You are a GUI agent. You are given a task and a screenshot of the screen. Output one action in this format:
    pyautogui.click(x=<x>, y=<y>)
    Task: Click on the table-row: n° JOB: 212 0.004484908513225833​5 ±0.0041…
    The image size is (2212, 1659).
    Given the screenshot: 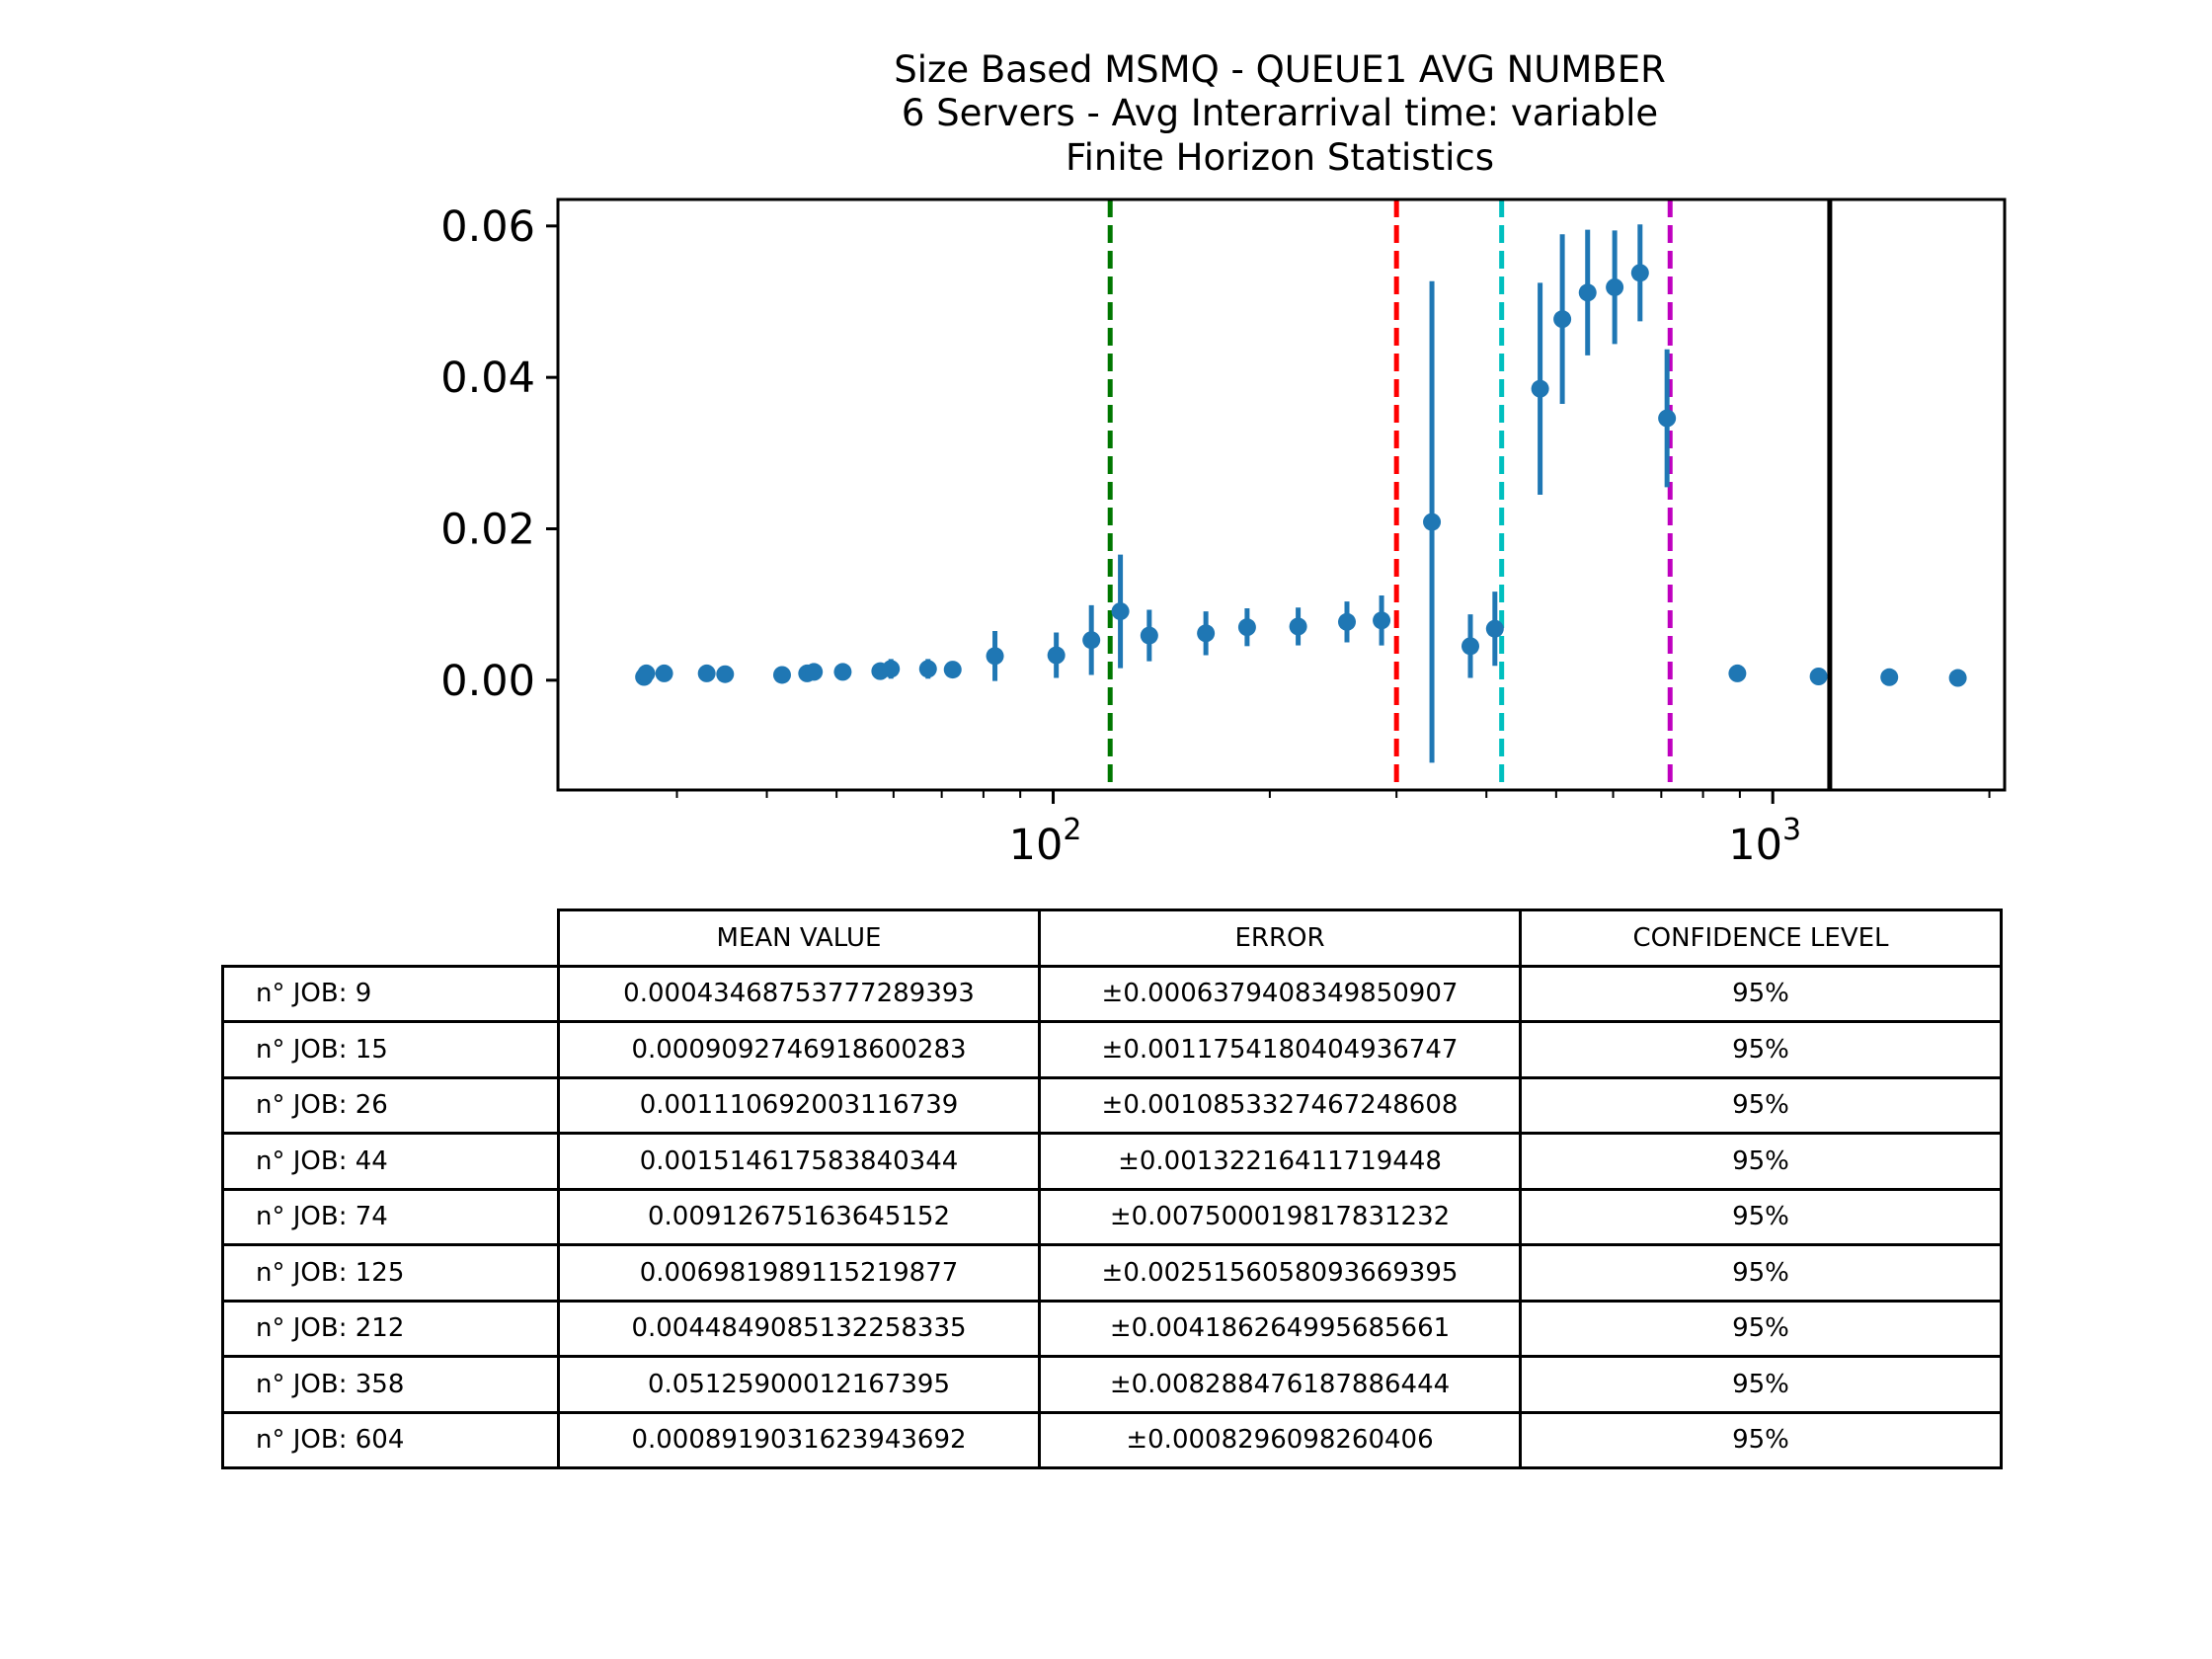 What is the action you would take?
    pyautogui.click(x=1112, y=1329)
    